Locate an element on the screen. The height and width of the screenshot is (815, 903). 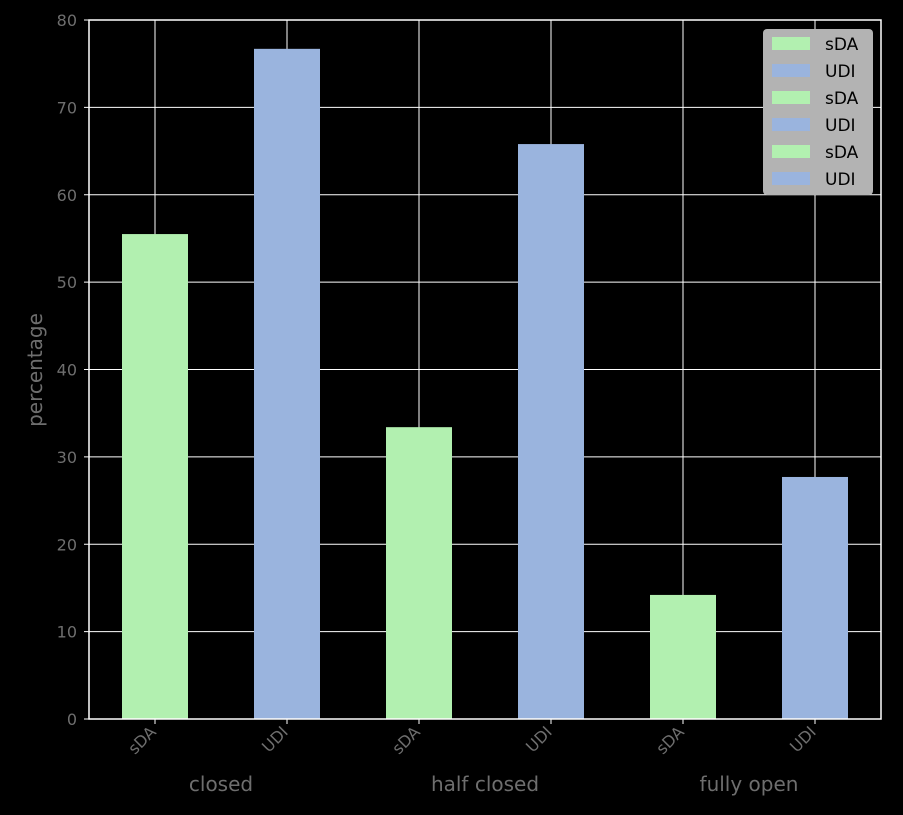
group-labels: closed half closed fully open is located at coordinates (494, 784).